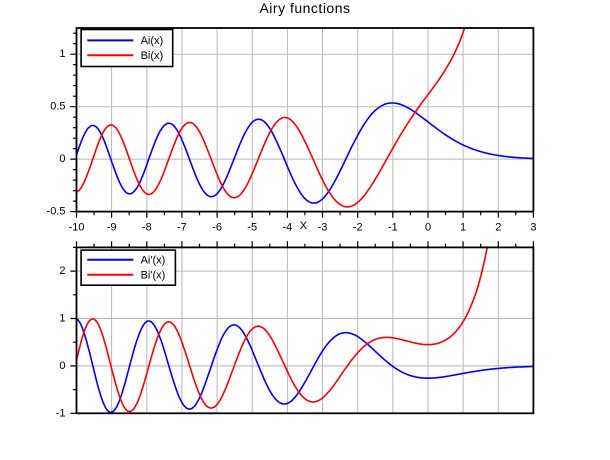 The image size is (610, 460). I want to click on svg-text: -2, so click(358, 228).